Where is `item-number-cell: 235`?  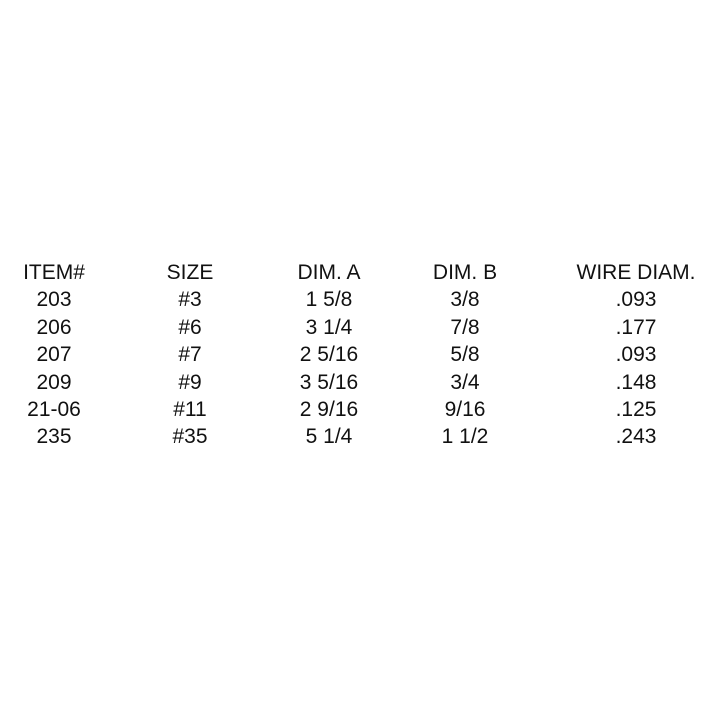 item-number-cell: 235 is located at coordinates (54, 437).